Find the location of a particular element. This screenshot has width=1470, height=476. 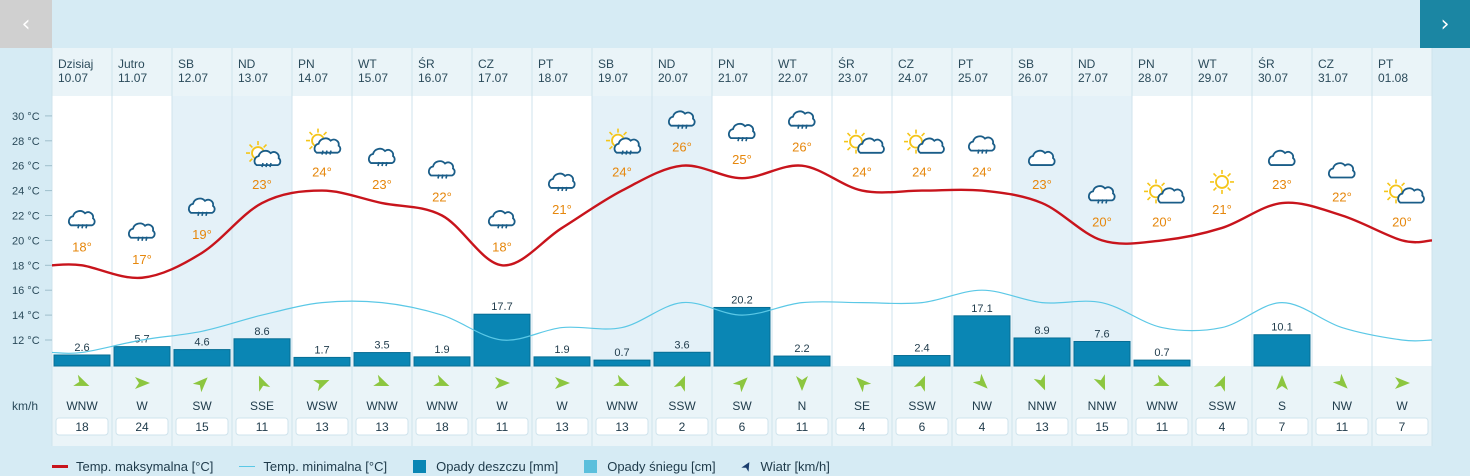

max-temp-label: 22° is located at coordinates (1342, 197).